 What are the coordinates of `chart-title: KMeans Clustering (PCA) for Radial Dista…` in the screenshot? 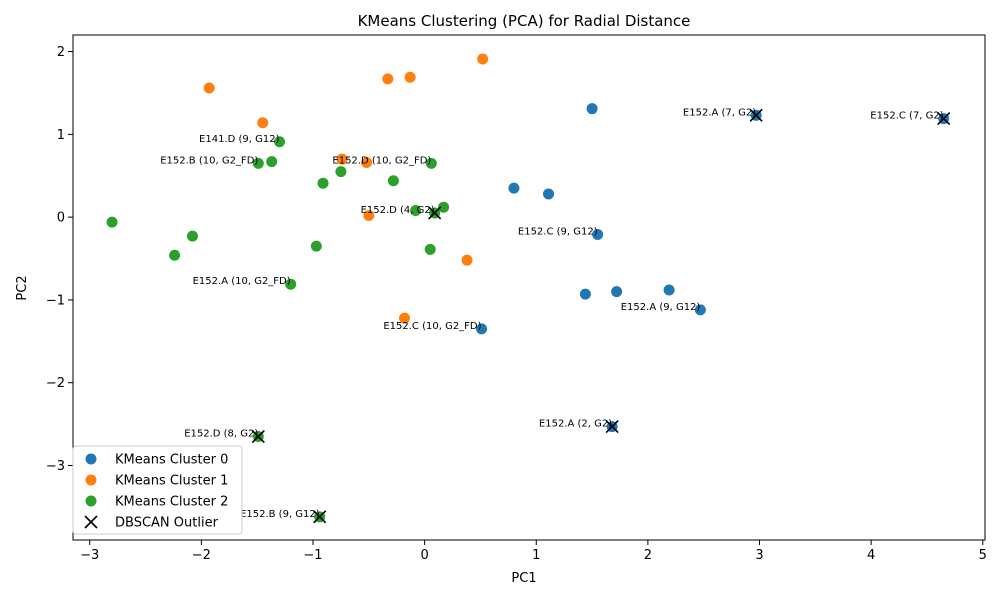 It's located at (524, 21).